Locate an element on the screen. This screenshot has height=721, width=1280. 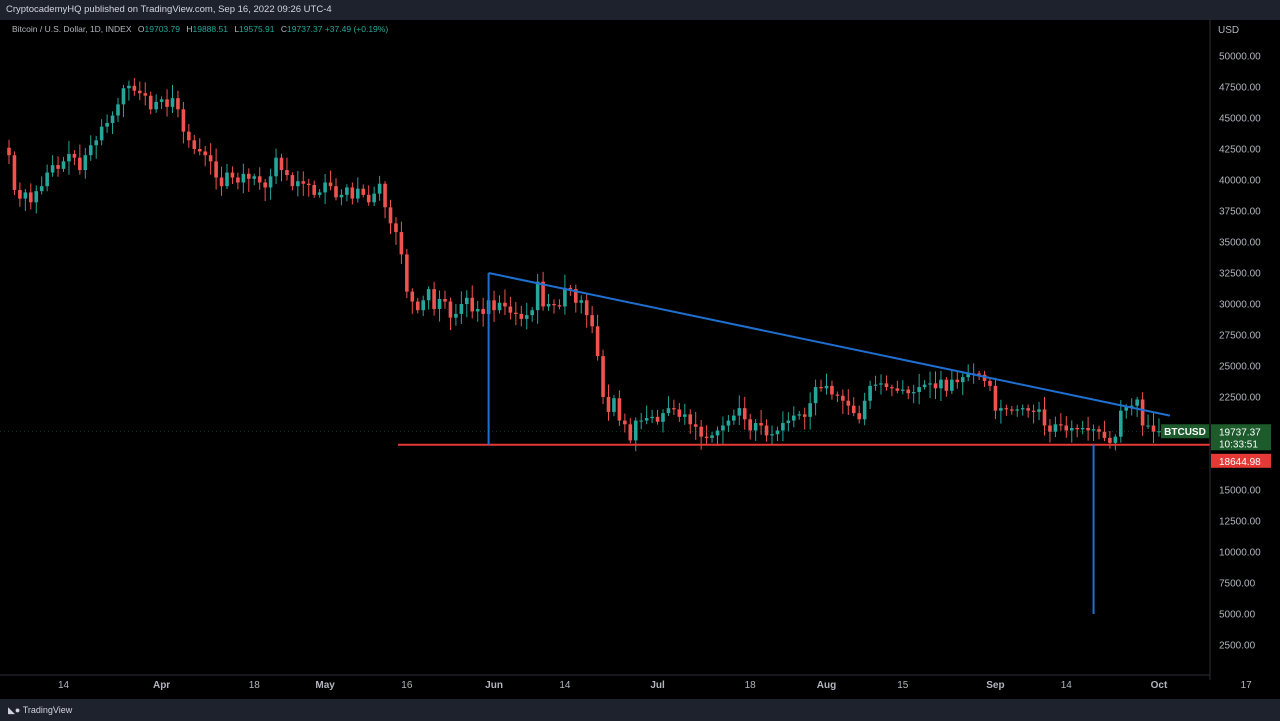
x-tick-label: 14 is located at coordinates (64, 685).